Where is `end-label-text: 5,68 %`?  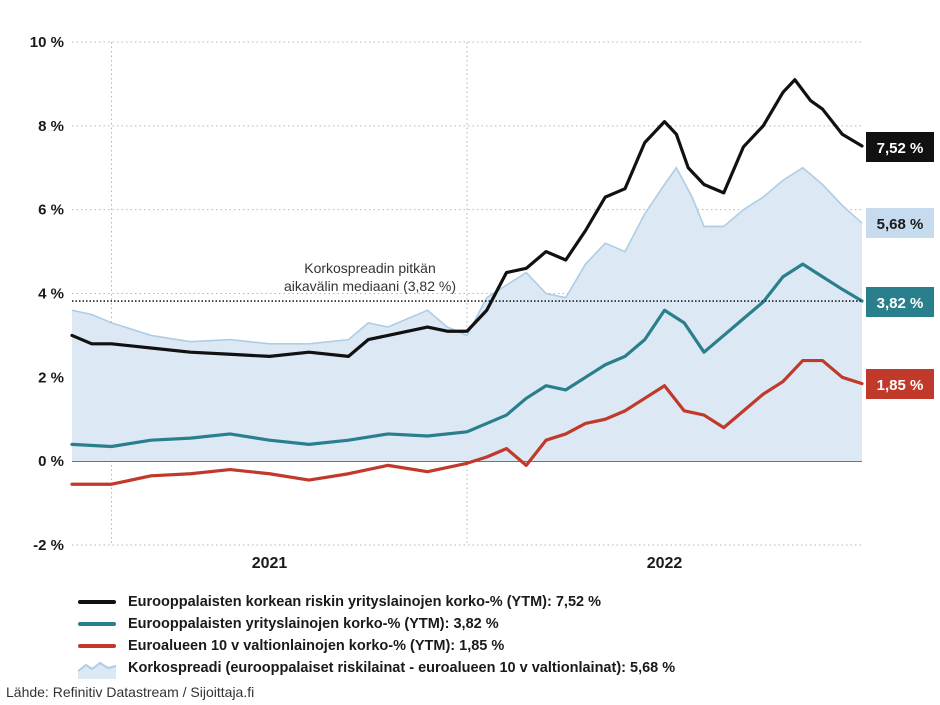 end-label-text: 5,68 % is located at coordinates (900, 224).